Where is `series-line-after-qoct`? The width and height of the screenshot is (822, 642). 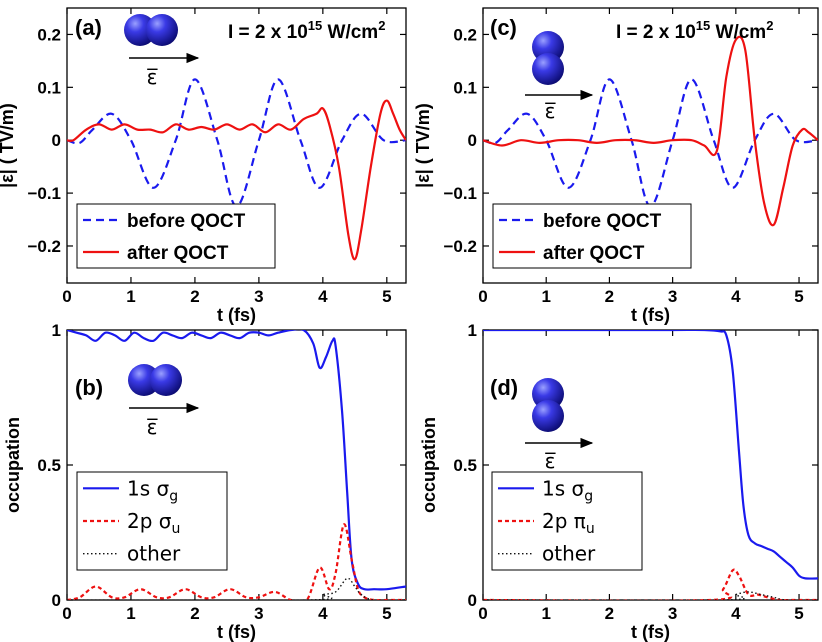
series-line-after-qoct is located at coordinates (650, 131).